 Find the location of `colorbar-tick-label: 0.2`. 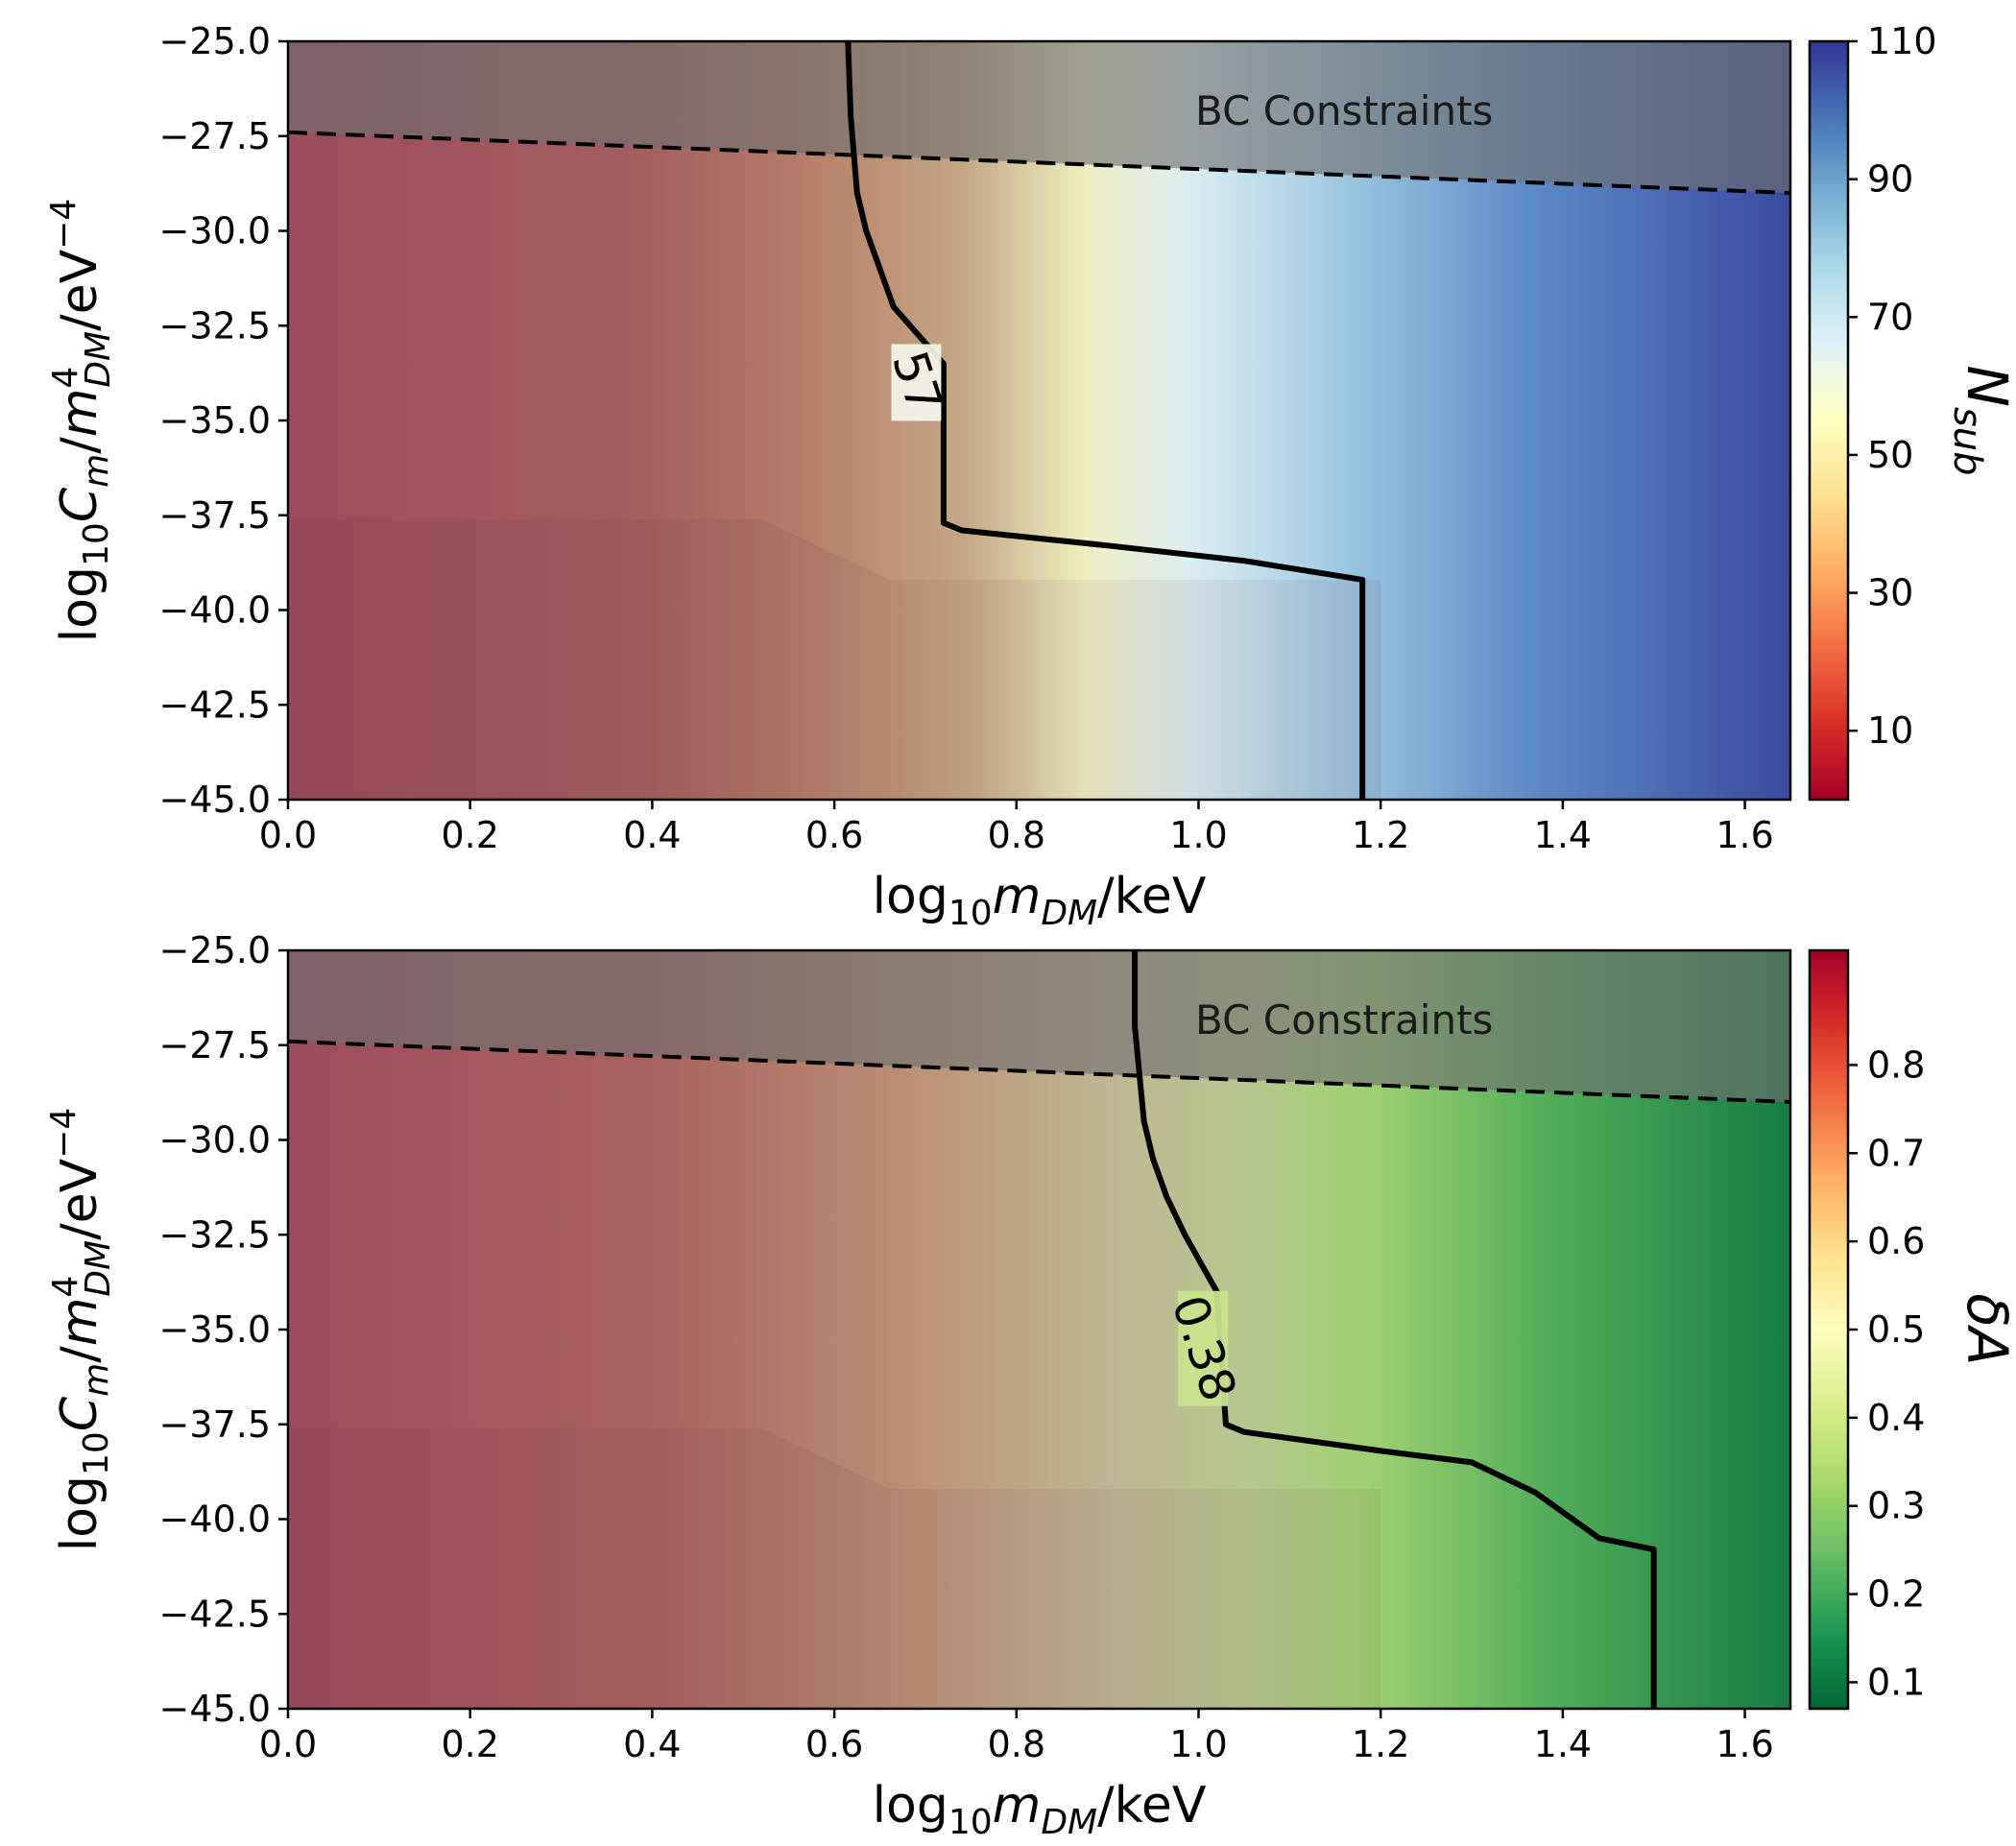

colorbar-tick-label: 0.2 is located at coordinates (1896, 1594).